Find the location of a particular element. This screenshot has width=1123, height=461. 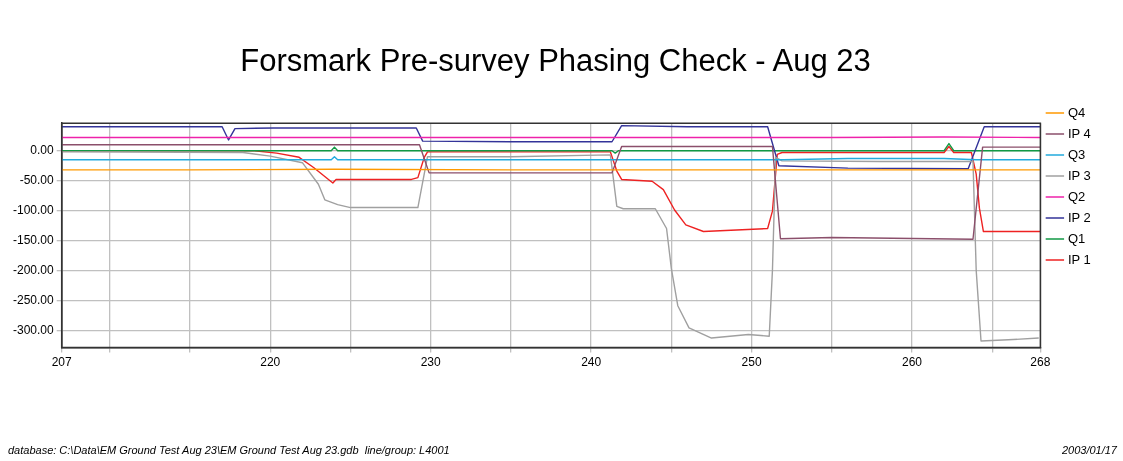

legend-label: Q3 is located at coordinates (1076, 154).